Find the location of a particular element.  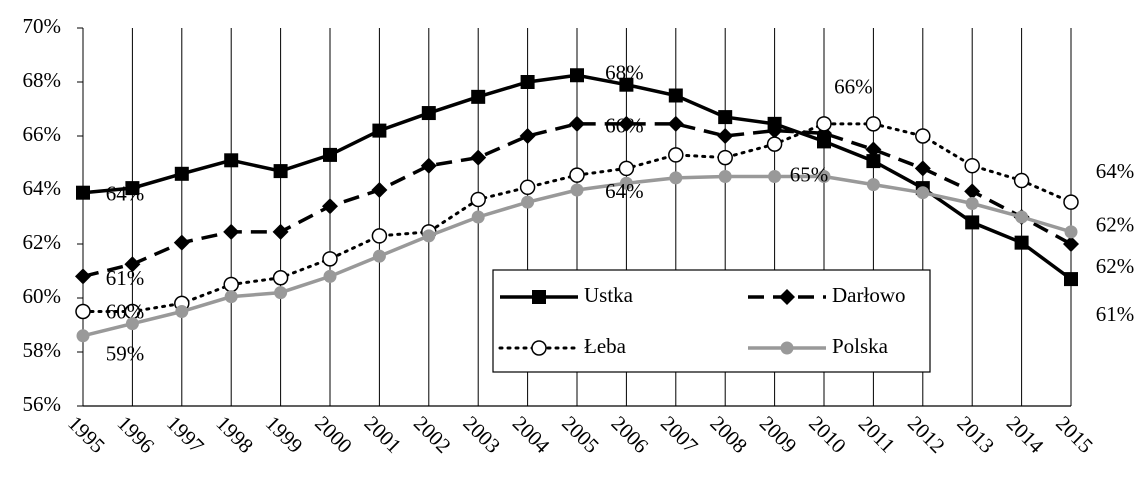

y-tick-label: 66% is located at coordinates (42, 134).